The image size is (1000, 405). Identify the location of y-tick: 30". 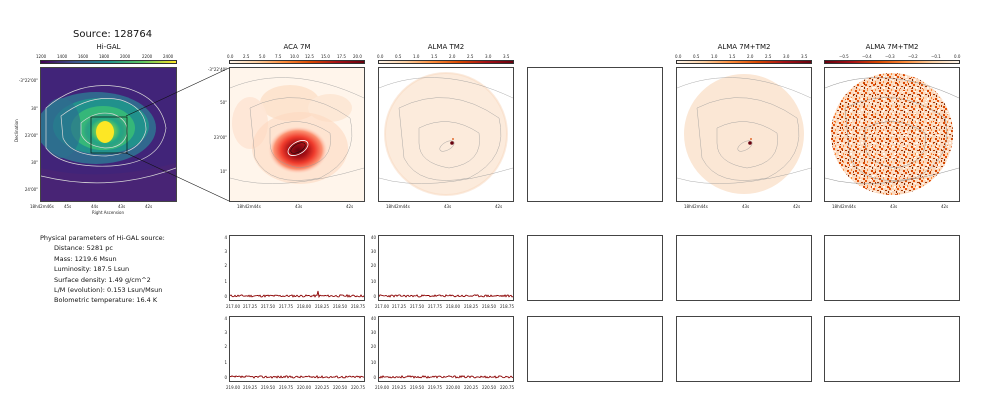
(34, 108).